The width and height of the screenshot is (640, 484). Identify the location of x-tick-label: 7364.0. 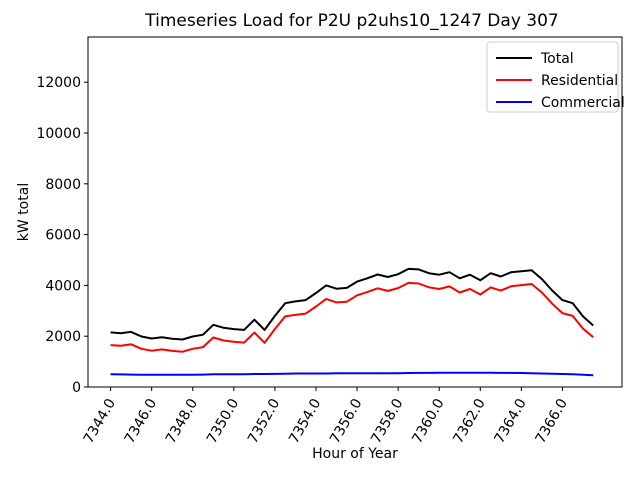
(510, 421).